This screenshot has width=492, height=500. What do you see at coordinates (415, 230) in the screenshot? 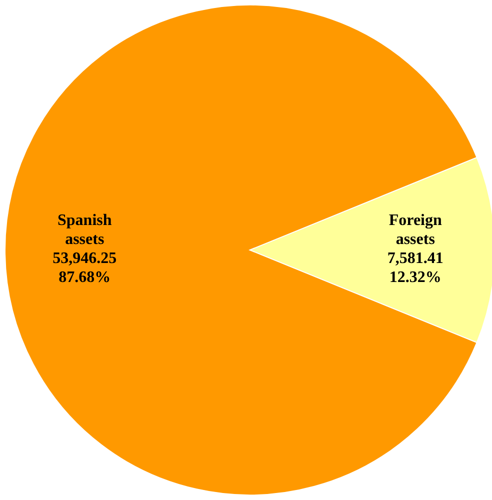
I see `slice-label: Foreign assets` at bounding box center [415, 230].